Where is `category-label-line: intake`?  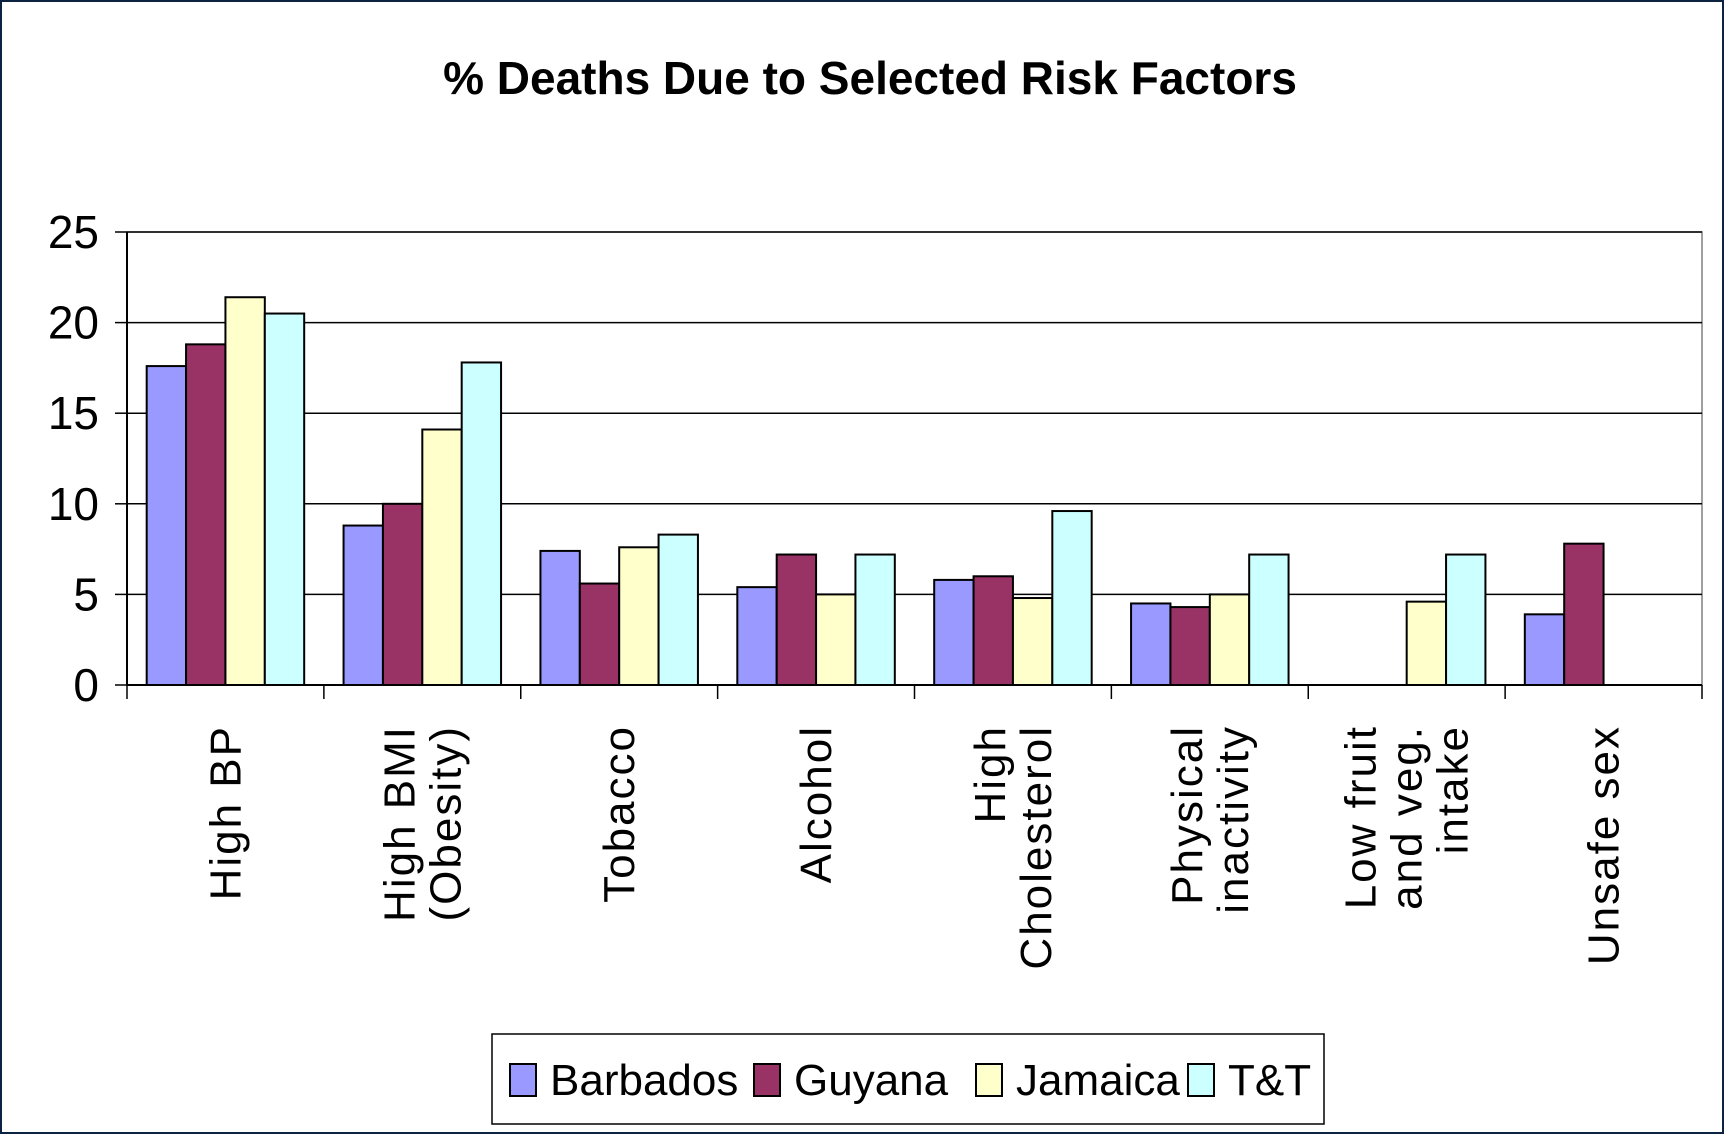
category-label-line: intake is located at coordinates (1453, 789).